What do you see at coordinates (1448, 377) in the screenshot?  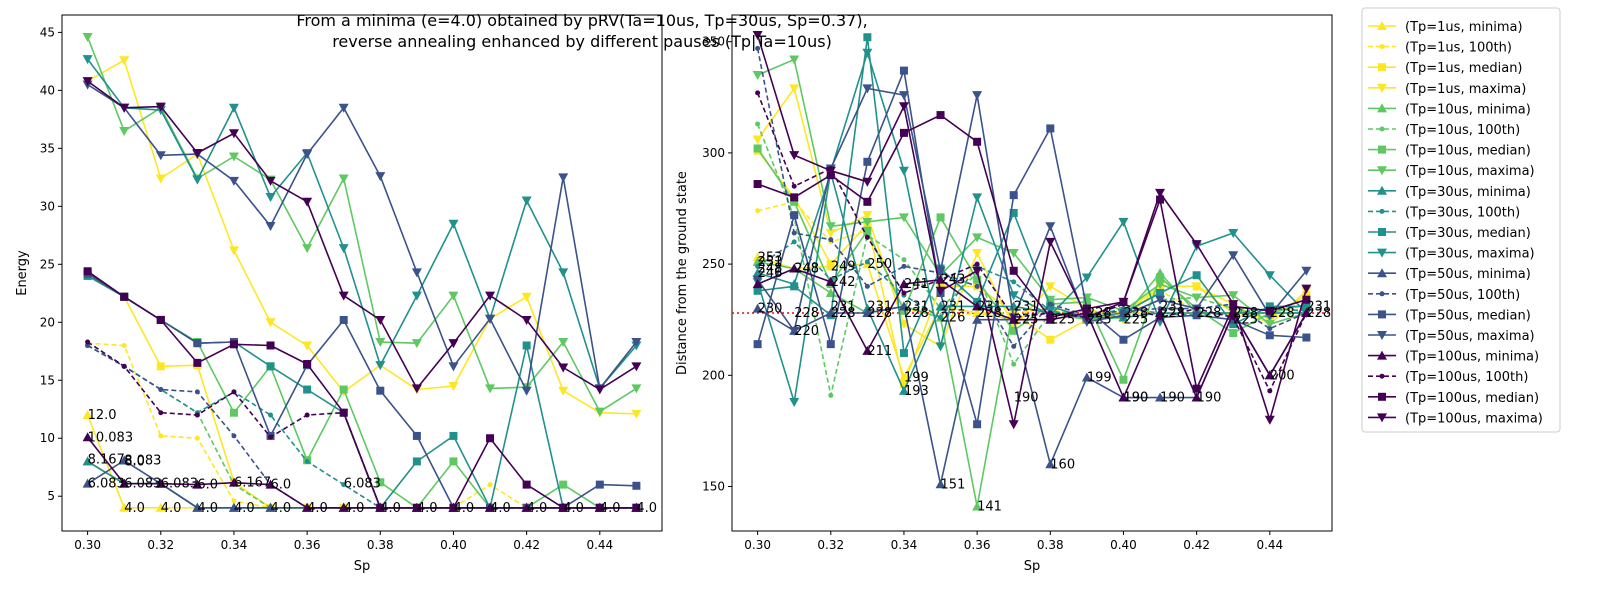 I see `legend-entry: (Tp=100us, 100th)` at bounding box center [1448, 377].